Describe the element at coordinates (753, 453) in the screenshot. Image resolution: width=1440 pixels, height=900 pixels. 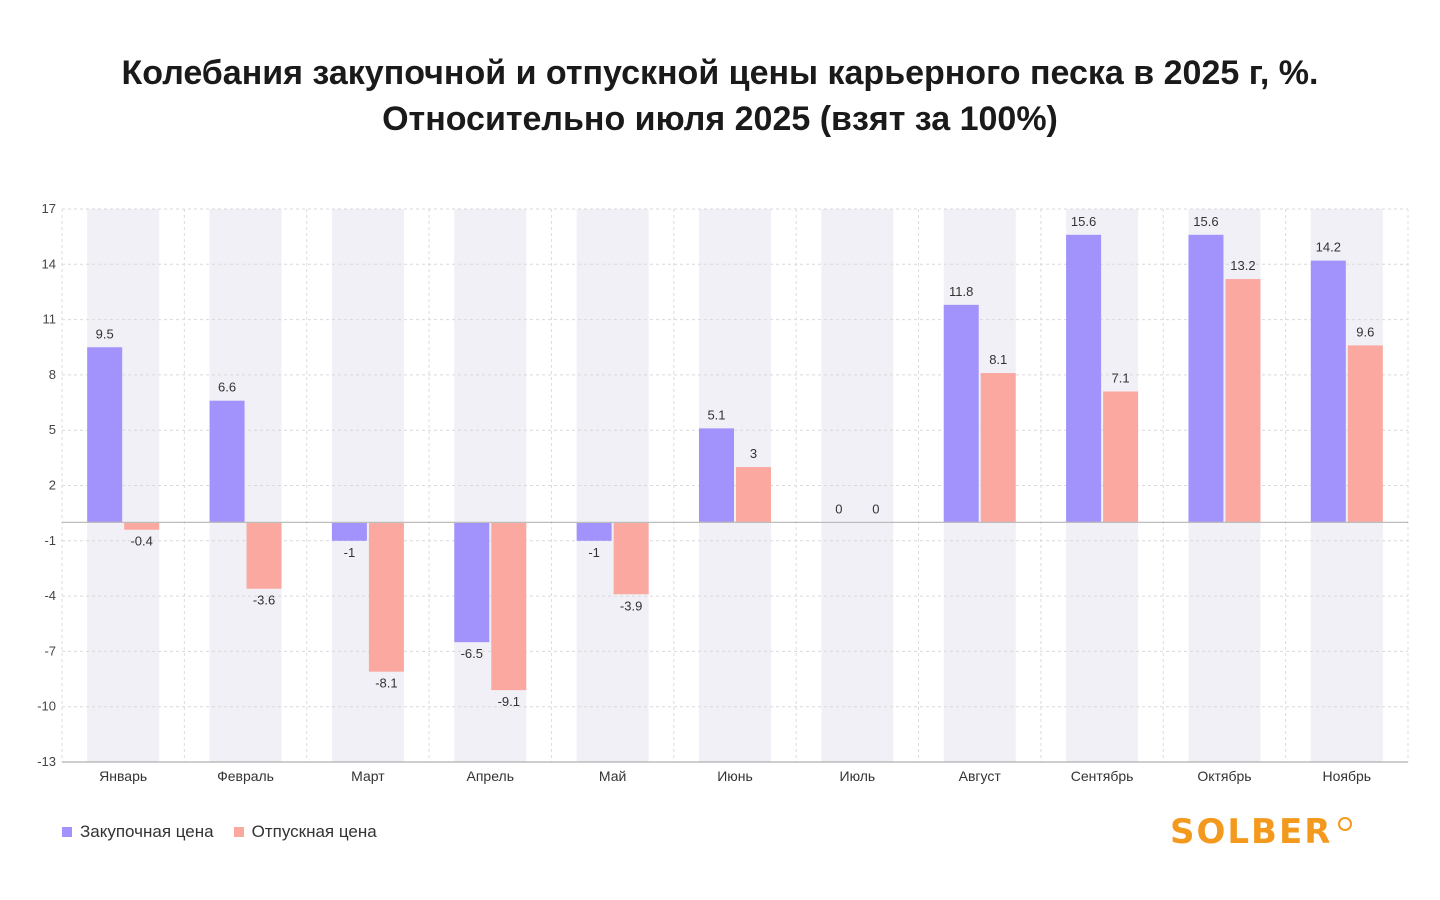
I see `data-label: 3` at that location.